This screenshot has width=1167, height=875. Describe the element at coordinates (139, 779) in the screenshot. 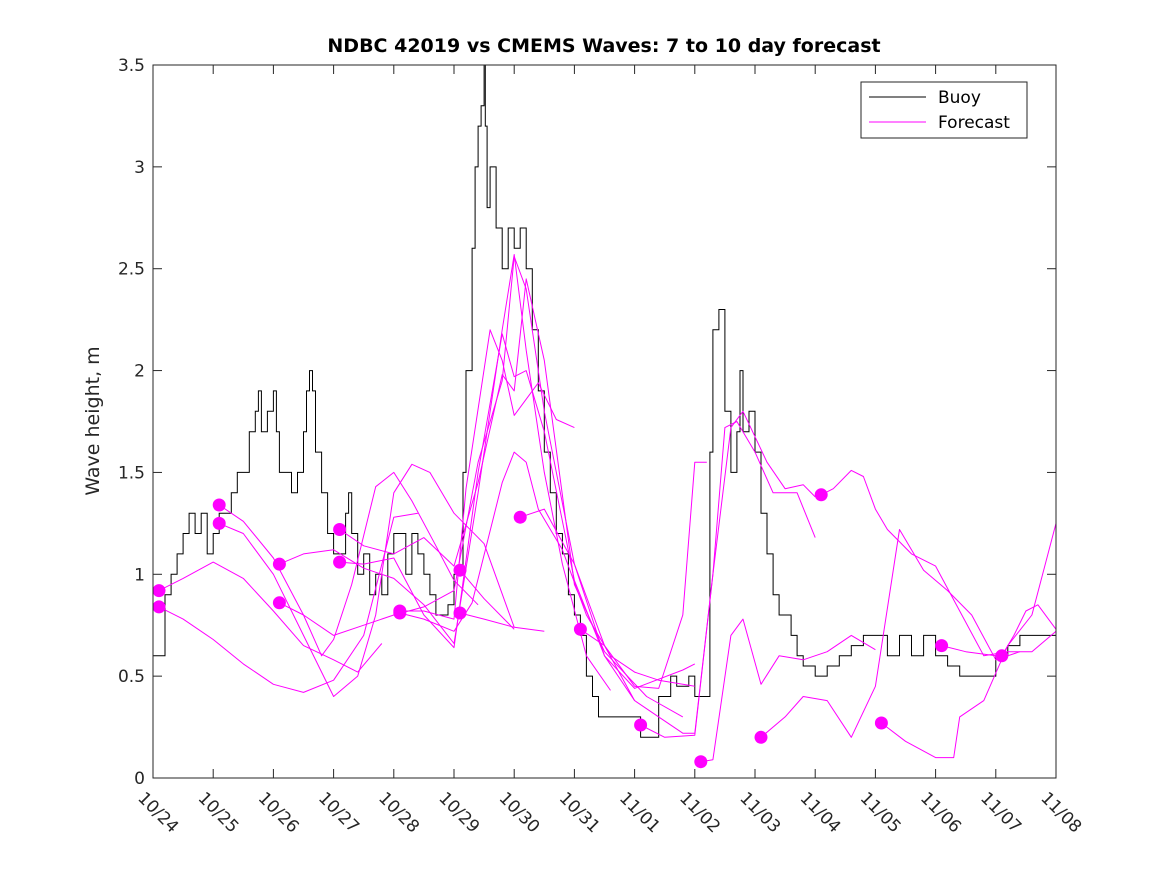

I see `y-tick-label: 0` at that location.